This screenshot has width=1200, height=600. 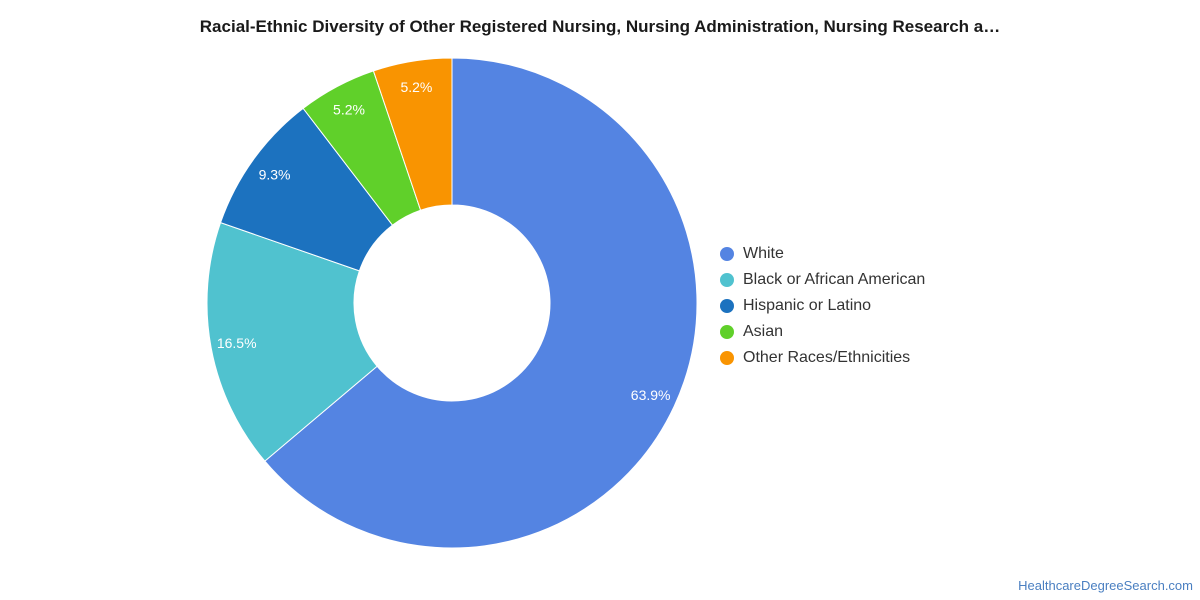 I want to click on slice-label-black-or-african-american: 16.5%, so click(x=237, y=343).